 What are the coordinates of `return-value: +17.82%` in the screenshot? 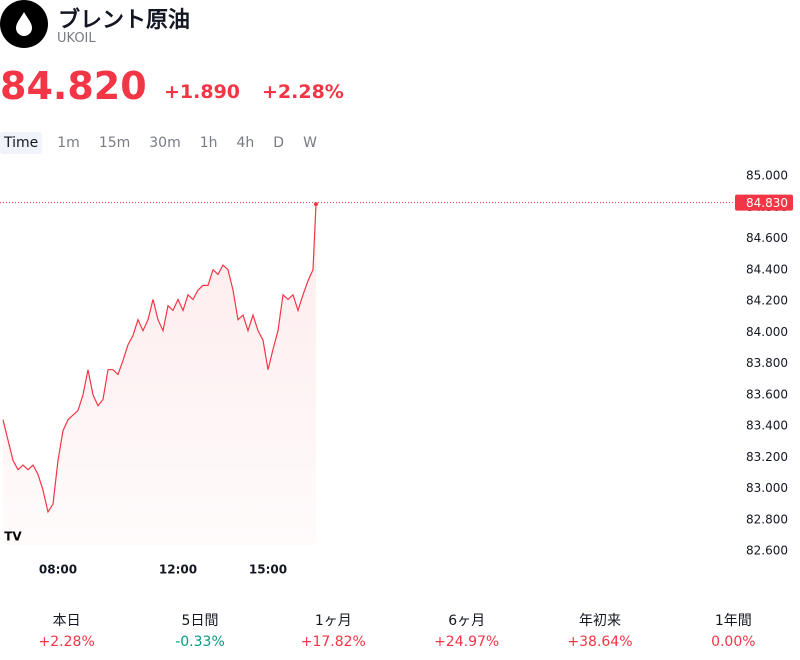 It's located at (333, 642).